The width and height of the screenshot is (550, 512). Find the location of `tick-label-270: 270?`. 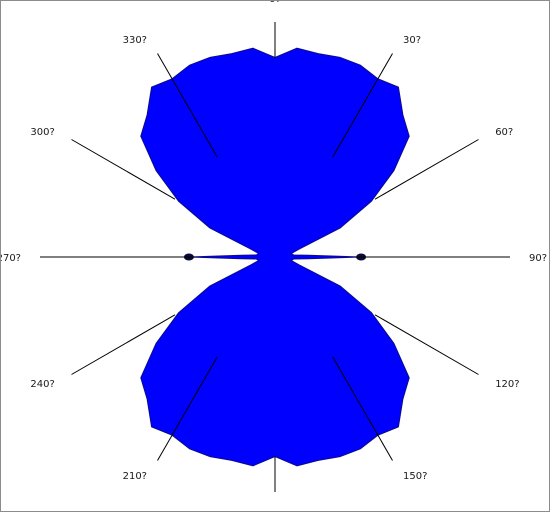

tick-label-270: 270? is located at coordinates (11, 258).